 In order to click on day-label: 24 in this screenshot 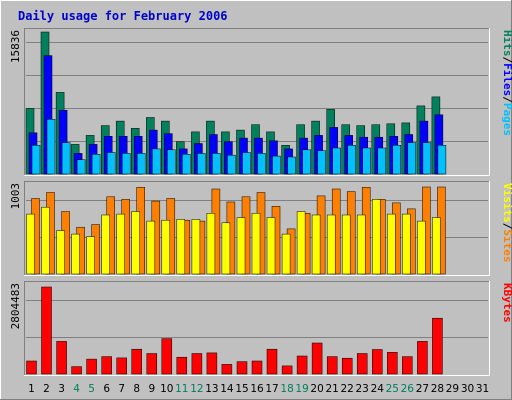, I will do `click(378, 389)`.